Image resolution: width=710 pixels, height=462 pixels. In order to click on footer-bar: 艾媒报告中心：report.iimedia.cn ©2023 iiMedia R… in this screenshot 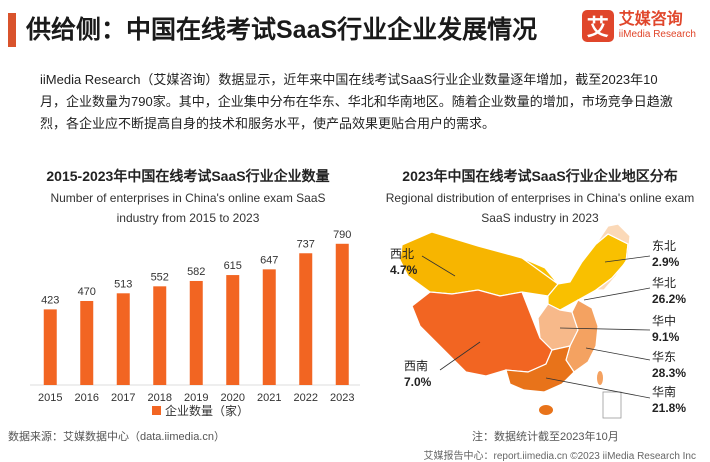, I will do `click(355, 453)`.